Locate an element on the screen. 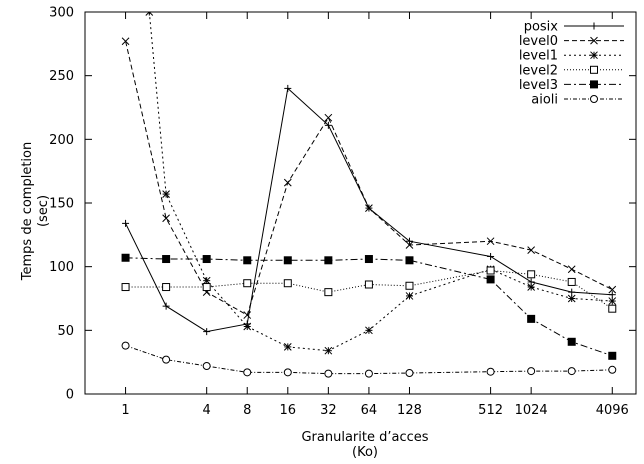 The height and width of the screenshot is (464, 644). legend-label-posix: posix is located at coordinates (541, 27).